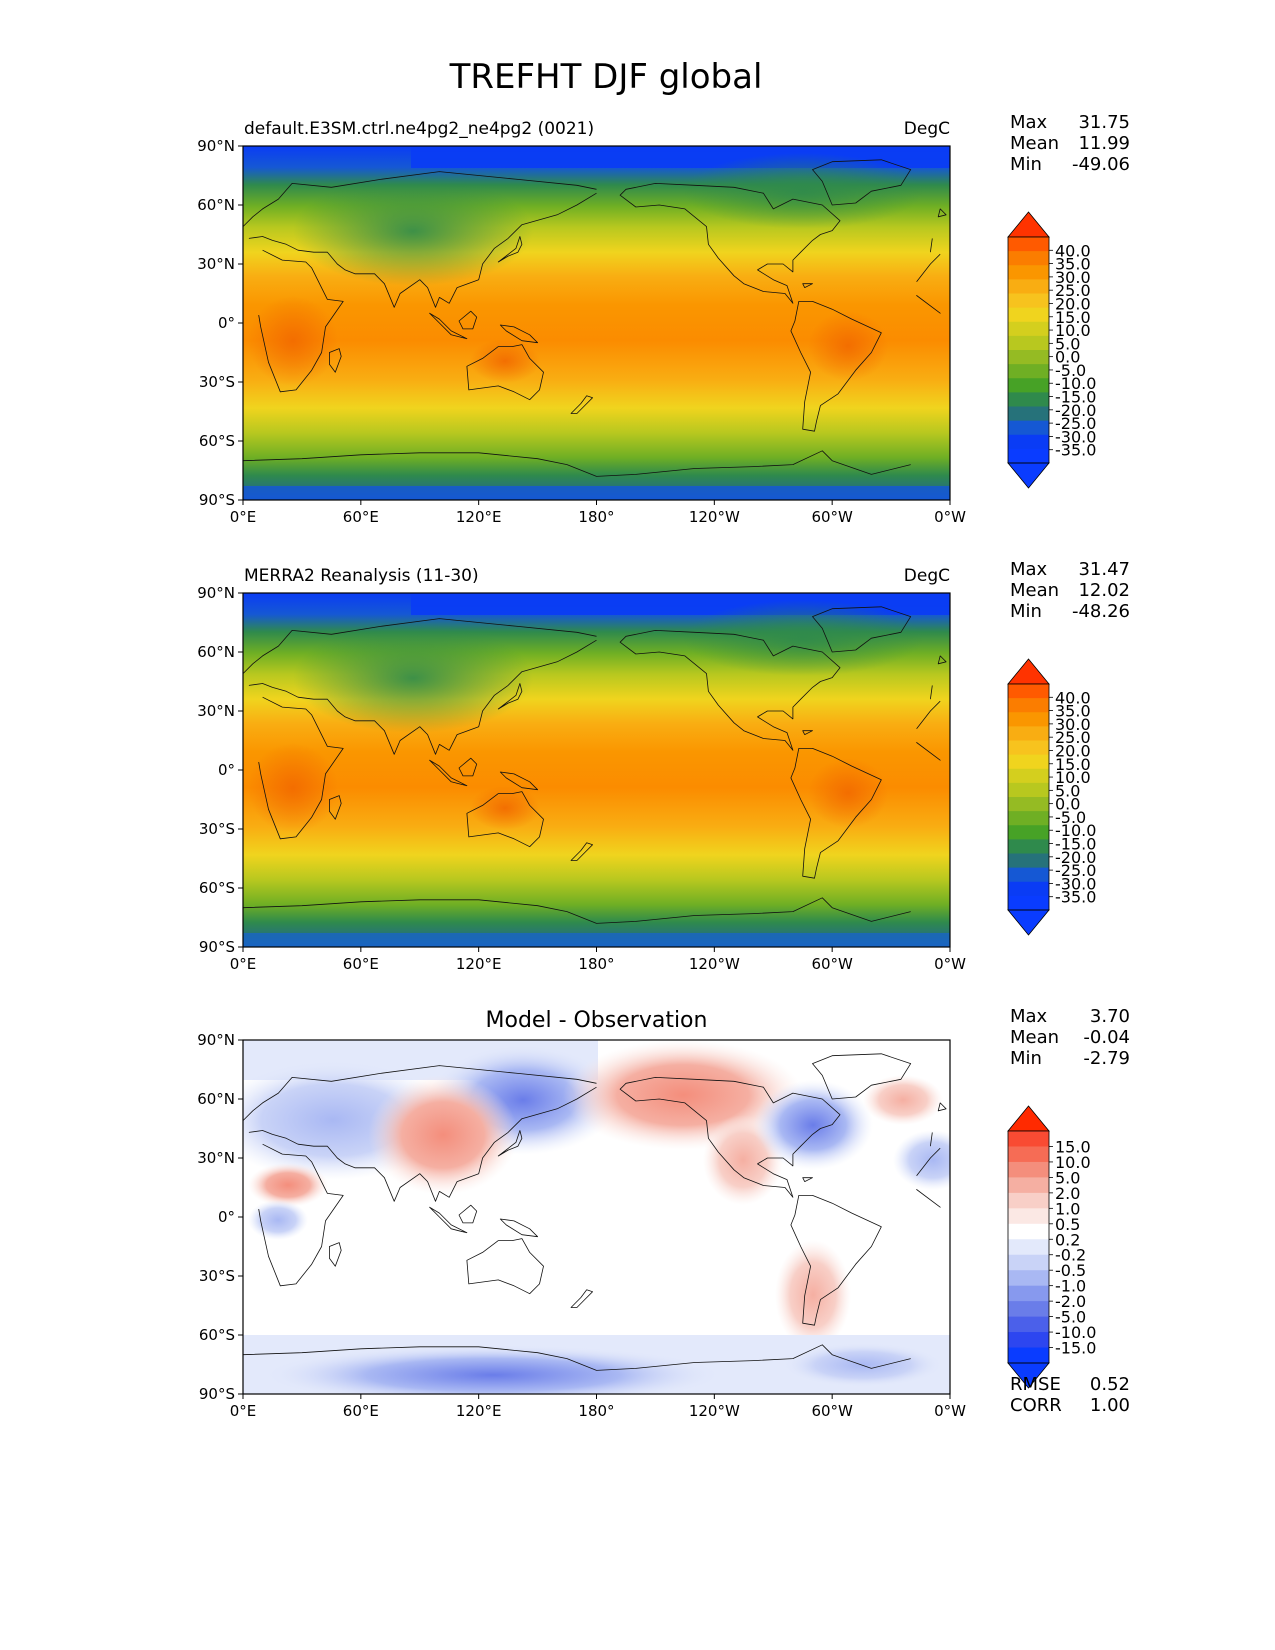 This screenshot has width=1275, height=1650. Describe the element at coordinates (714, 964) in the screenshot. I see `lon-tick-label: 120°W` at that location.